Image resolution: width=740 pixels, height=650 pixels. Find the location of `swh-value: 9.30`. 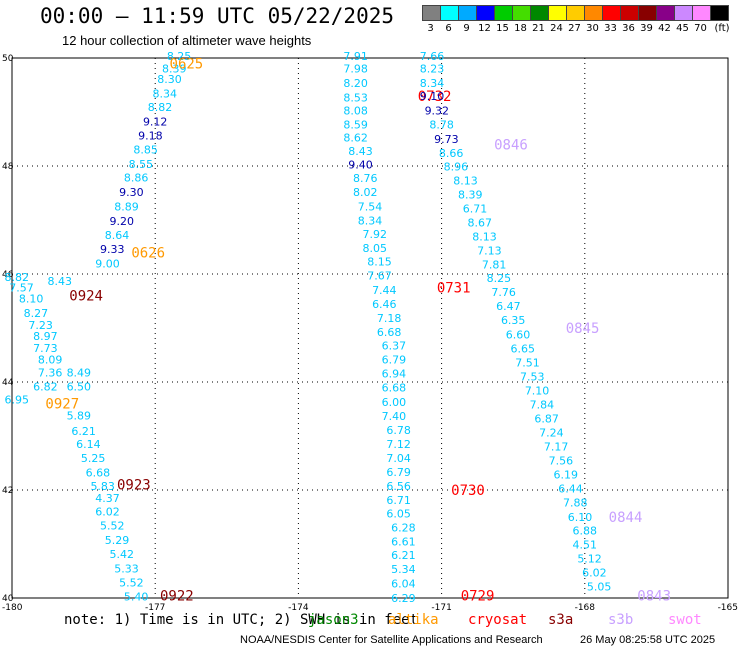

swh-value: 9.30 is located at coordinates (131, 192).